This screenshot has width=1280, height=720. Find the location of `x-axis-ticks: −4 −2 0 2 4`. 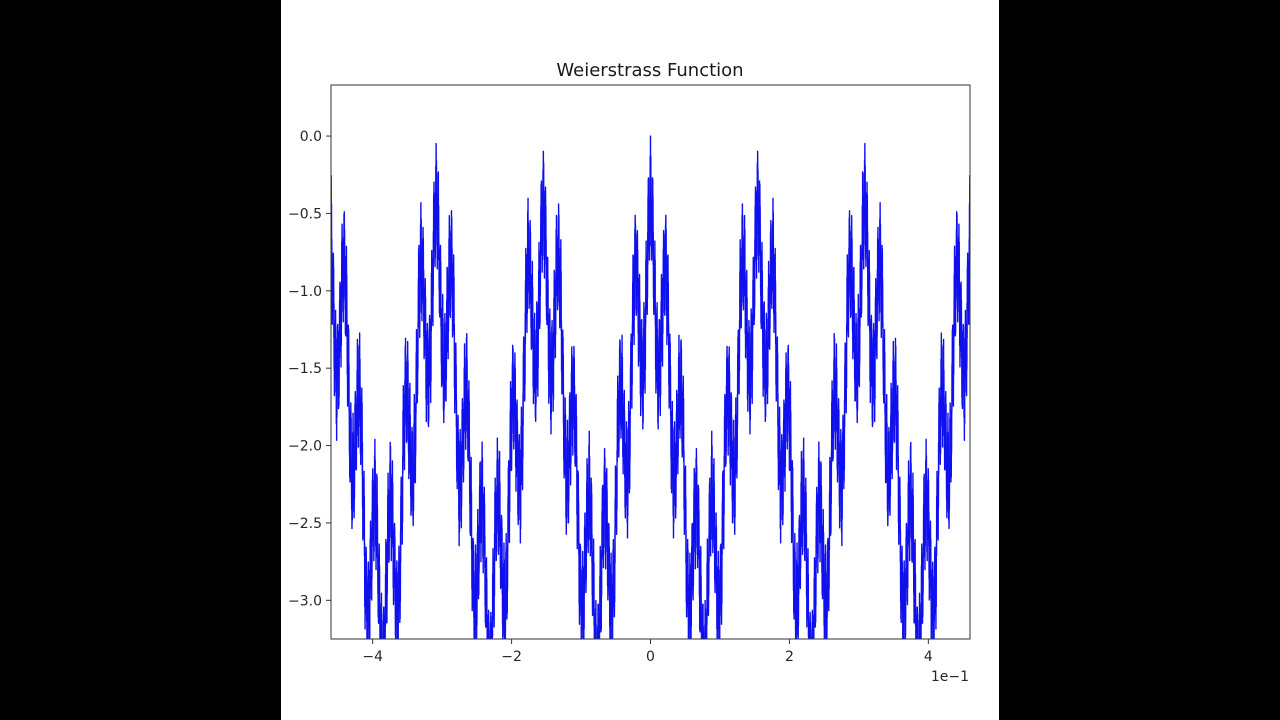

x-axis-ticks: −4 −2 0 2 4 is located at coordinates (647, 652).